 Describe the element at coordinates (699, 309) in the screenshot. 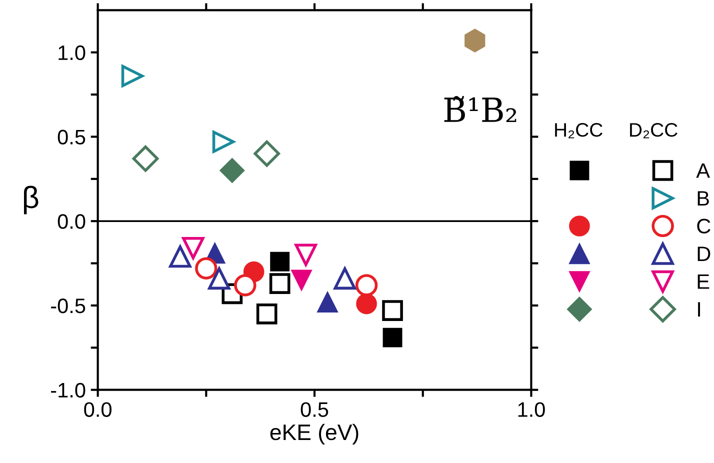

I see `legend-label: I` at that location.